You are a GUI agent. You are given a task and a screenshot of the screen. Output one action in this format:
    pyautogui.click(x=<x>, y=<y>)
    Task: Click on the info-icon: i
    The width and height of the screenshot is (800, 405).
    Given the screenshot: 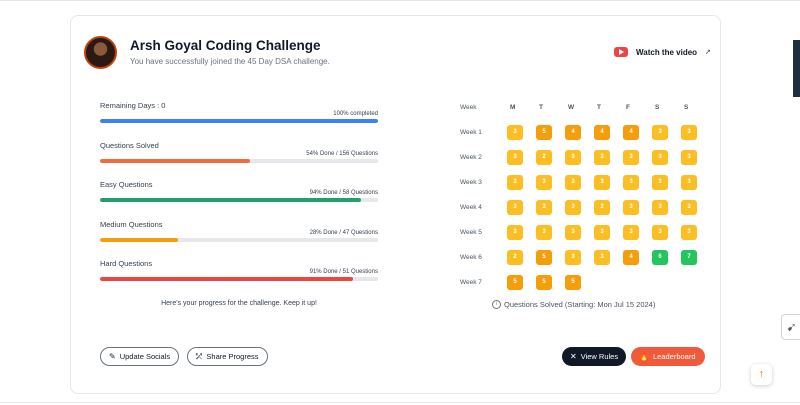 What is the action you would take?
    pyautogui.click(x=496, y=304)
    